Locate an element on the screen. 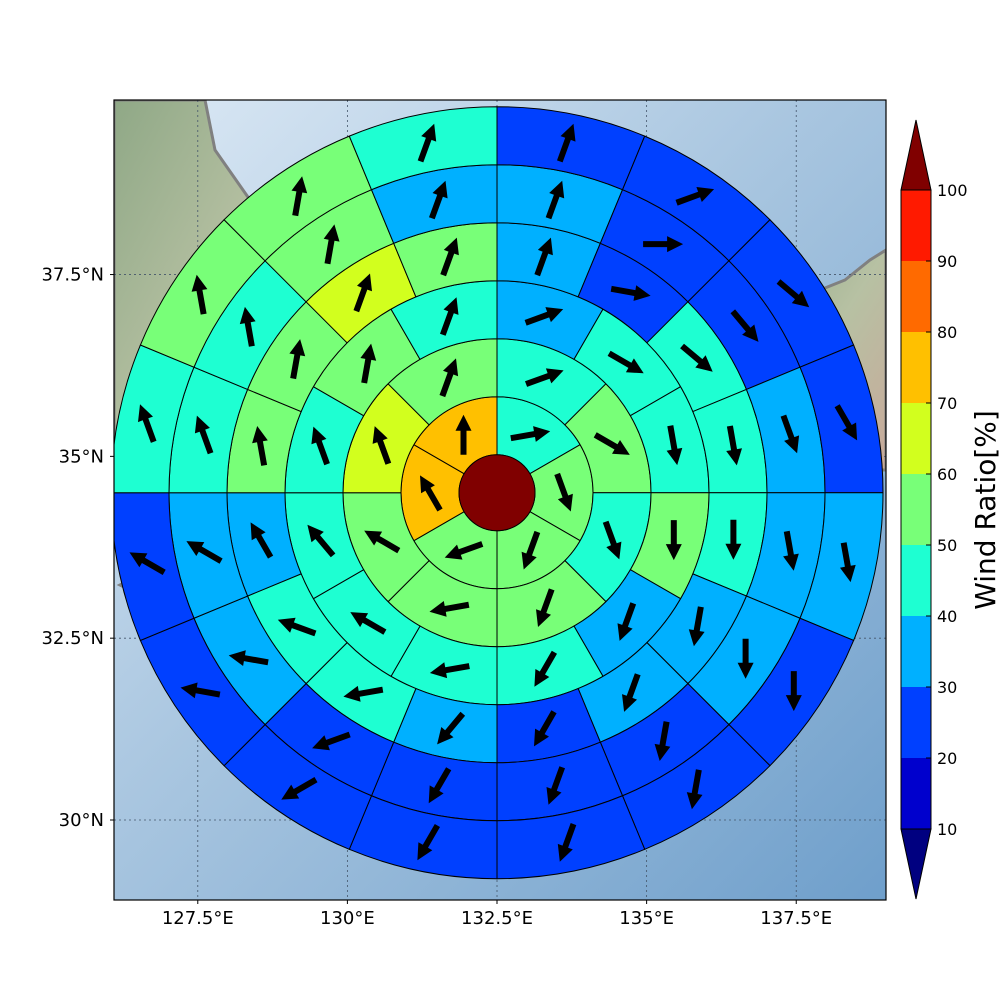 The height and width of the screenshot is (1000, 1000). colorbar-tick-label: 90 is located at coordinates (947, 261).